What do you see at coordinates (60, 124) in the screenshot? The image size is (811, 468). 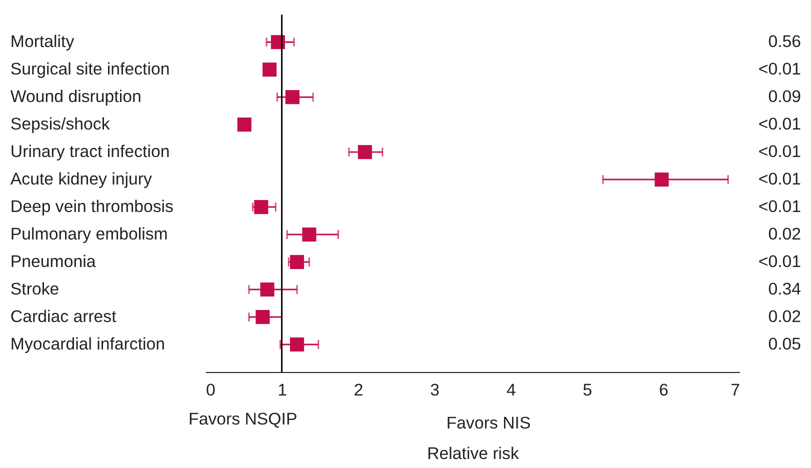 I see `y-tick-label: Sepsis/shock` at bounding box center [60, 124].